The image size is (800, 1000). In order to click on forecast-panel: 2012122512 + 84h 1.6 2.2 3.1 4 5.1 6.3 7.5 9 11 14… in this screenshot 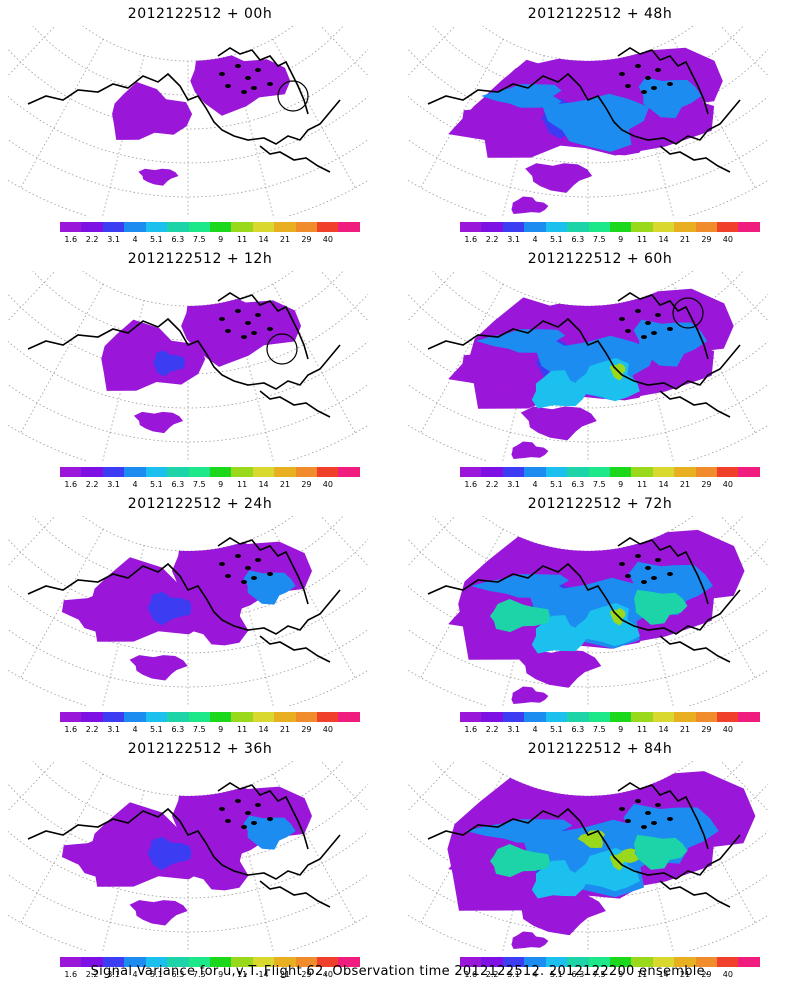, I will do `click(600, 857)`.